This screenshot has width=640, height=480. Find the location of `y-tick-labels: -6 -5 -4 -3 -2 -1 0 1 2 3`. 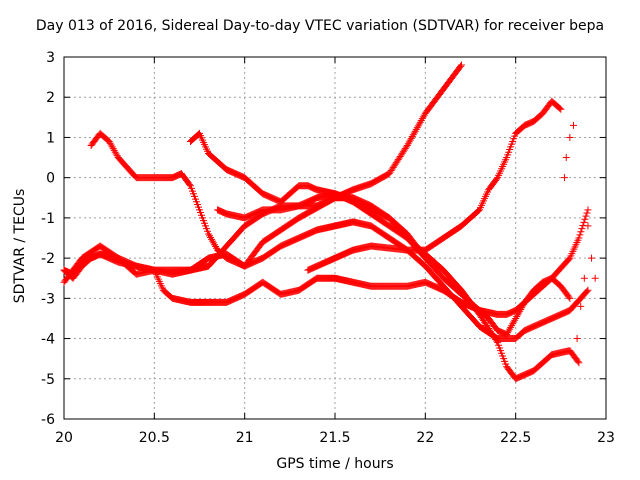

y-tick-labels: -6 -5 -4 -3 -2 -1 0 1 2 3 is located at coordinates (48, 239).